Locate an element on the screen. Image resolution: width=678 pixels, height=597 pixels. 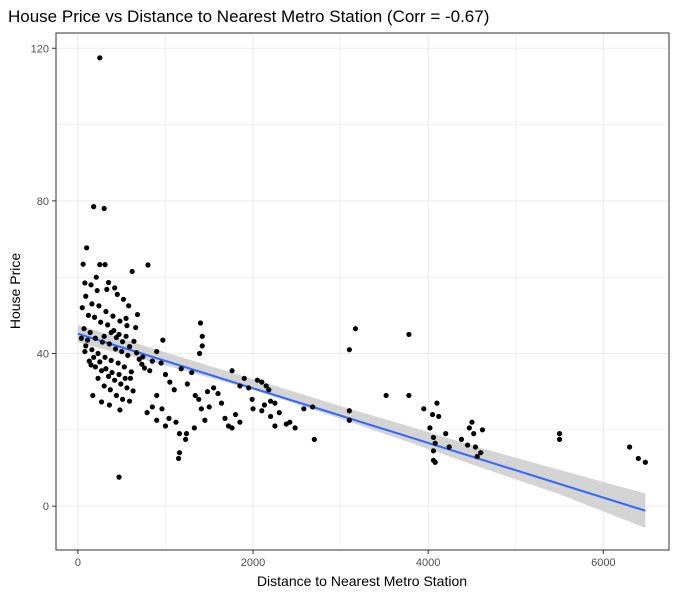
x-tick-label: 2000 is located at coordinates (253, 563).